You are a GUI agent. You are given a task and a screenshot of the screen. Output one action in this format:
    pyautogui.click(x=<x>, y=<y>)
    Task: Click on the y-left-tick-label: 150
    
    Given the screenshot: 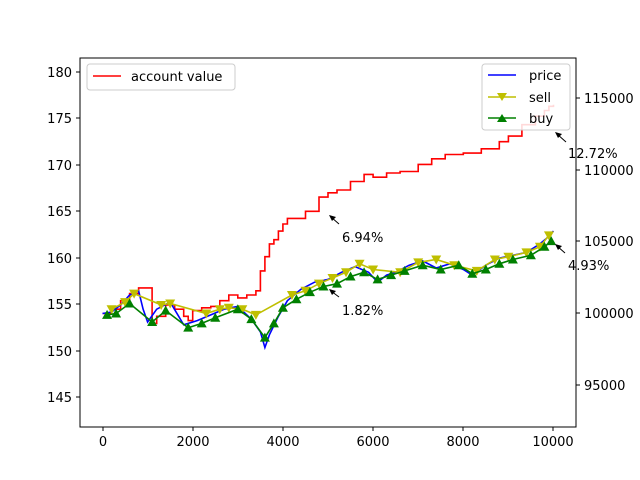 What is the action you would take?
    pyautogui.click(x=59, y=352)
    